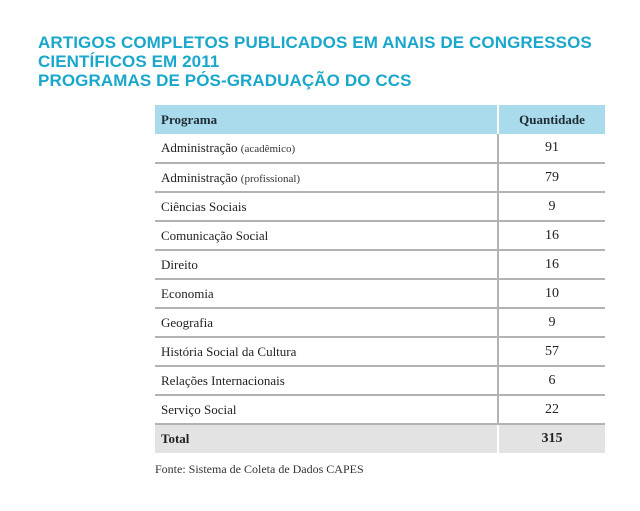 The image size is (640, 511). I want to click on table-row: Economia 10, so click(380, 294).